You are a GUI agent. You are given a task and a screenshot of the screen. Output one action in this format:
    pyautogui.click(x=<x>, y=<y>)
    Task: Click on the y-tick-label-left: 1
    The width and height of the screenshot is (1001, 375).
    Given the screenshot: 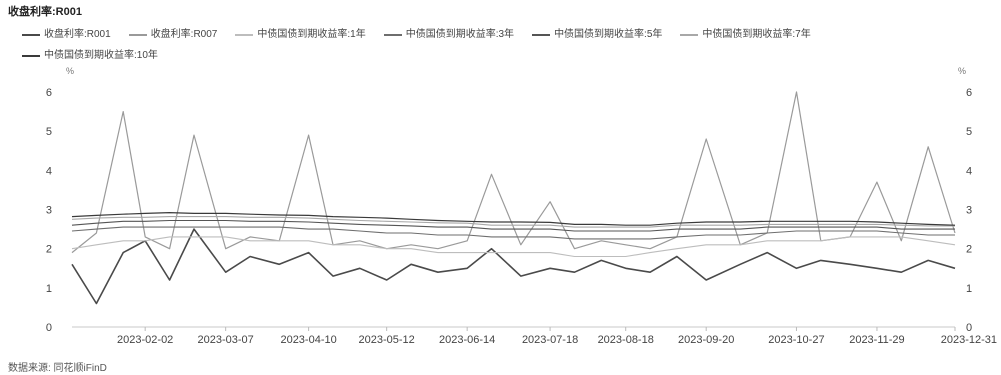 What is the action you would take?
    pyautogui.click(x=49, y=289)
    